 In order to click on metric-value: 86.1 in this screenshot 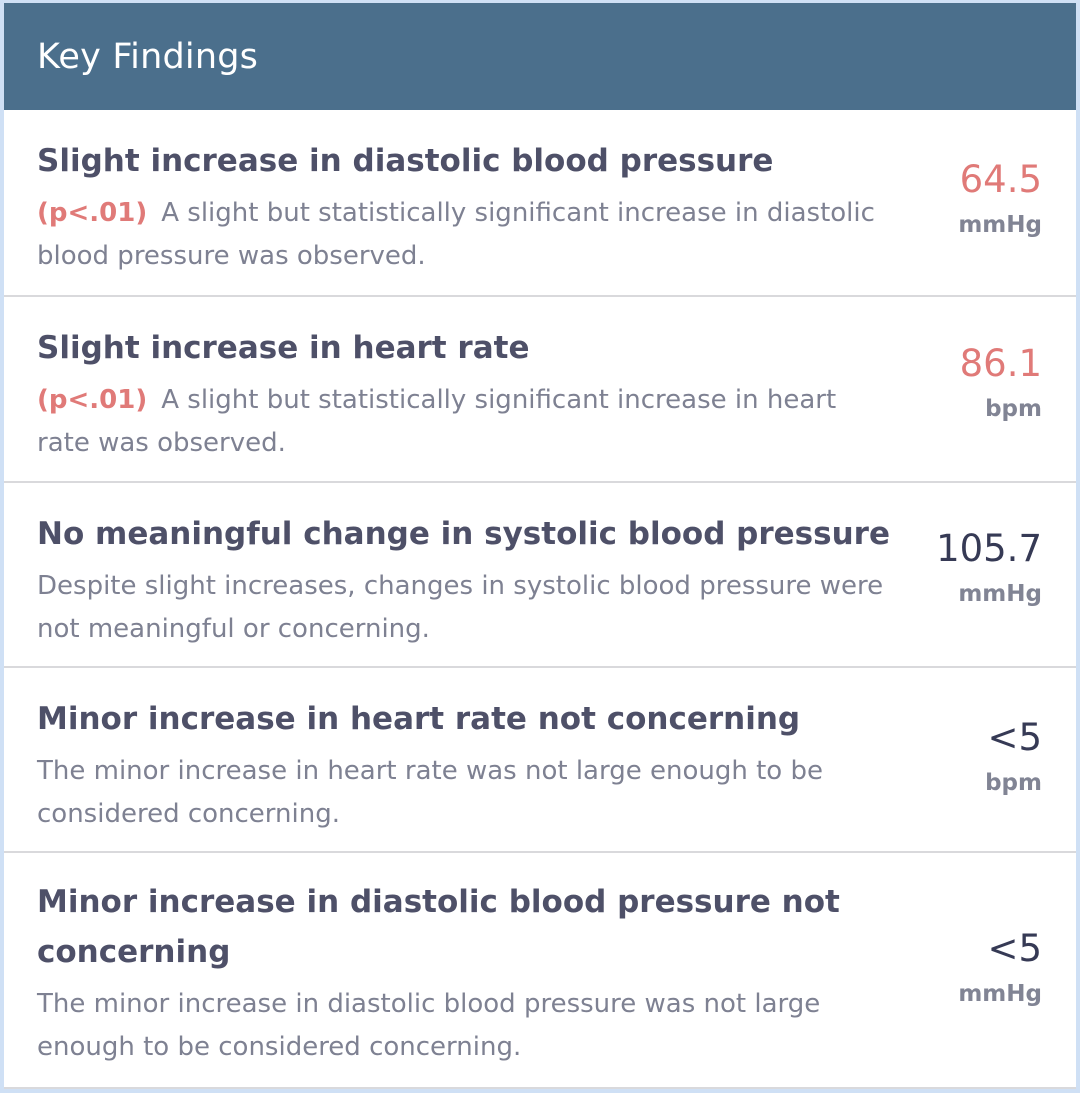, I will do `click(1000, 363)`.